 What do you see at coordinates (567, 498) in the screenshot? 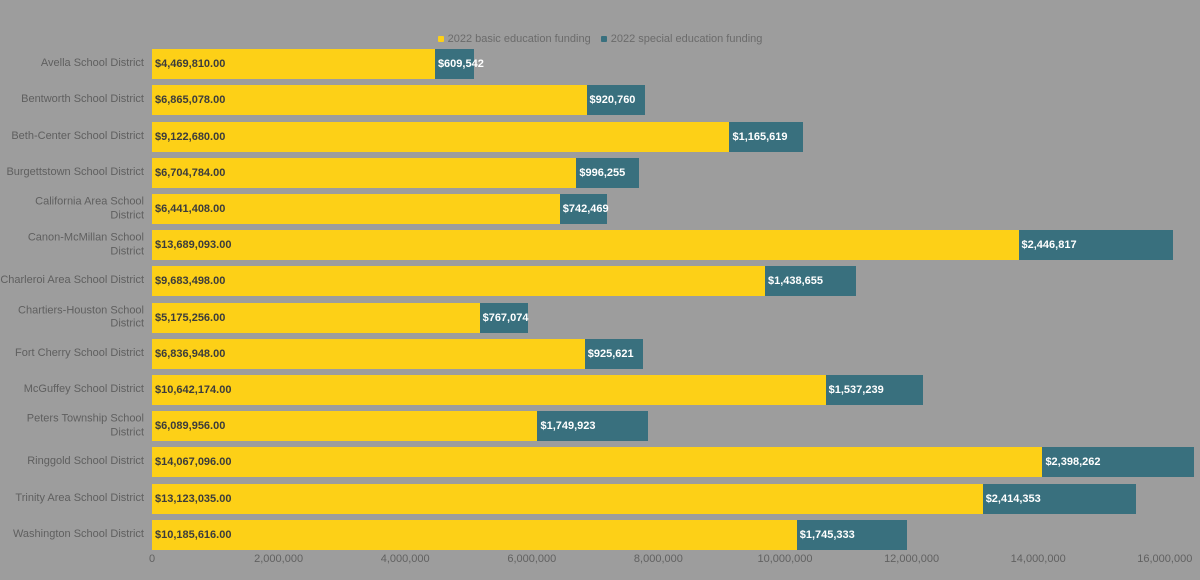
I see `basic-funding-bar: $13,123,035.00` at bounding box center [567, 498].